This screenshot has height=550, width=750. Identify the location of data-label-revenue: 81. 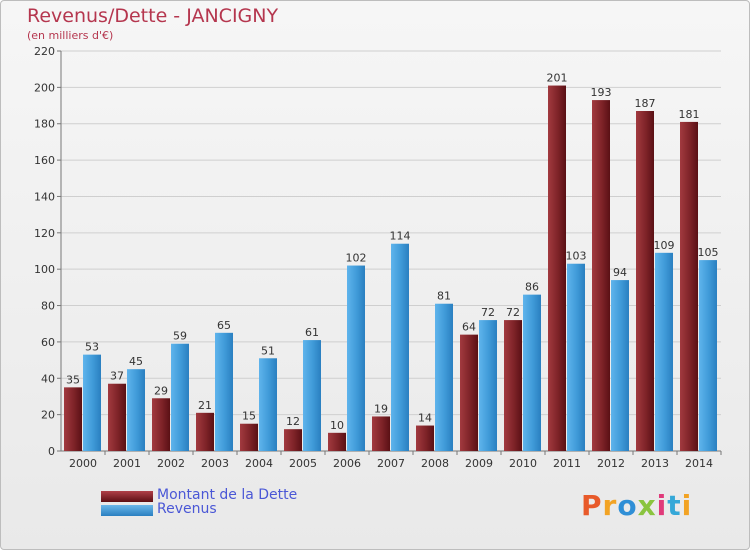
(444, 296).